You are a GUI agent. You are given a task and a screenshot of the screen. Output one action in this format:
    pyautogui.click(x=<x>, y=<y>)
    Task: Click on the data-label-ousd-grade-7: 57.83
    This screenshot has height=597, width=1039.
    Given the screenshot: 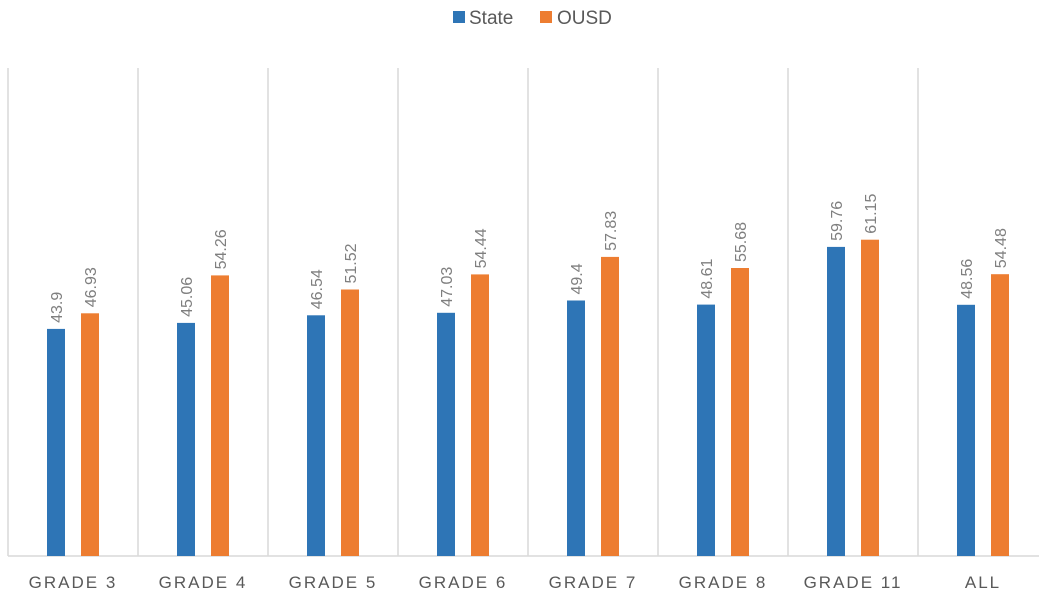 What is the action you would take?
    pyautogui.click(x=611, y=231)
    